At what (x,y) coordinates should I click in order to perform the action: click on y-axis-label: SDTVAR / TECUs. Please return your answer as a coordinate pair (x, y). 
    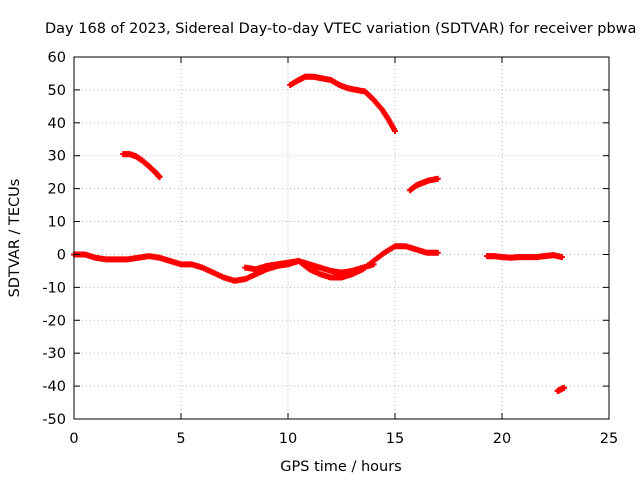
    Looking at the image, I should click on (15, 238).